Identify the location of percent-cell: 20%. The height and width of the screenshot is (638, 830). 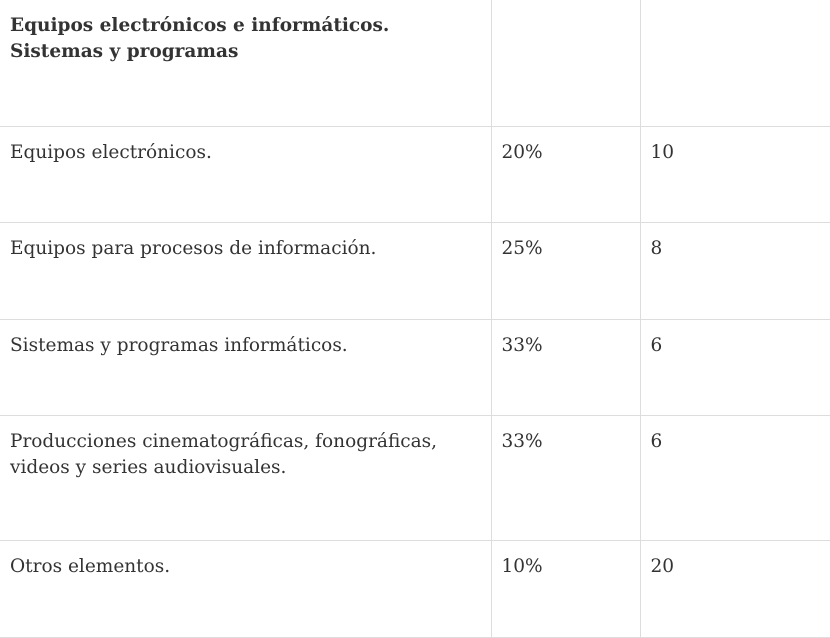
(565, 174).